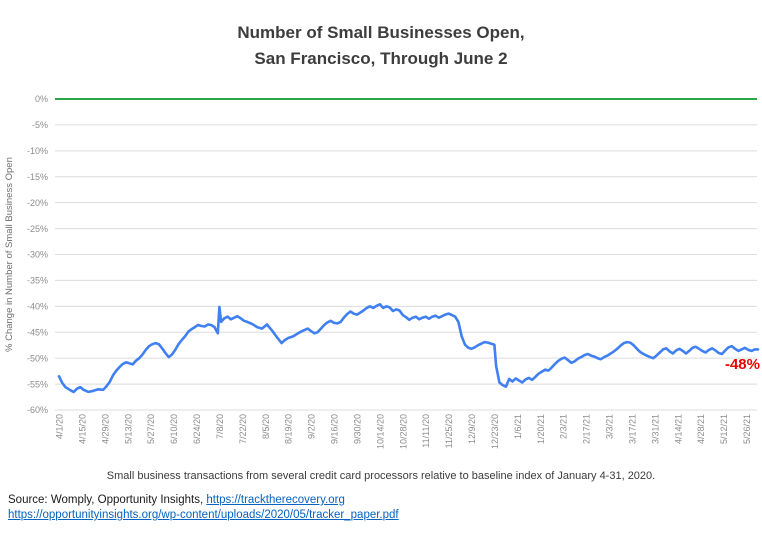 This screenshot has height=533, width=762. What do you see at coordinates (128, 429) in the screenshot?
I see `svg-text: 5/13/20` at bounding box center [128, 429].